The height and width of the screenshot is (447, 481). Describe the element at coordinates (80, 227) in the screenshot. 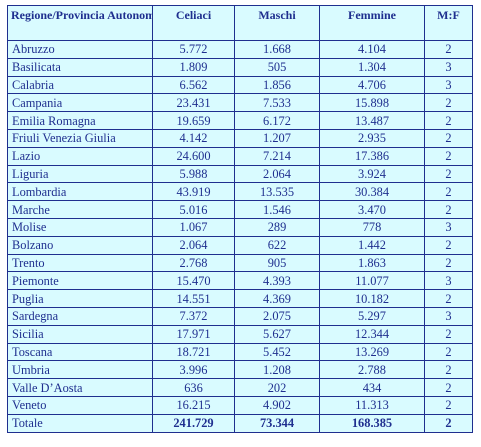

I see `cell-region: Molise` at that location.